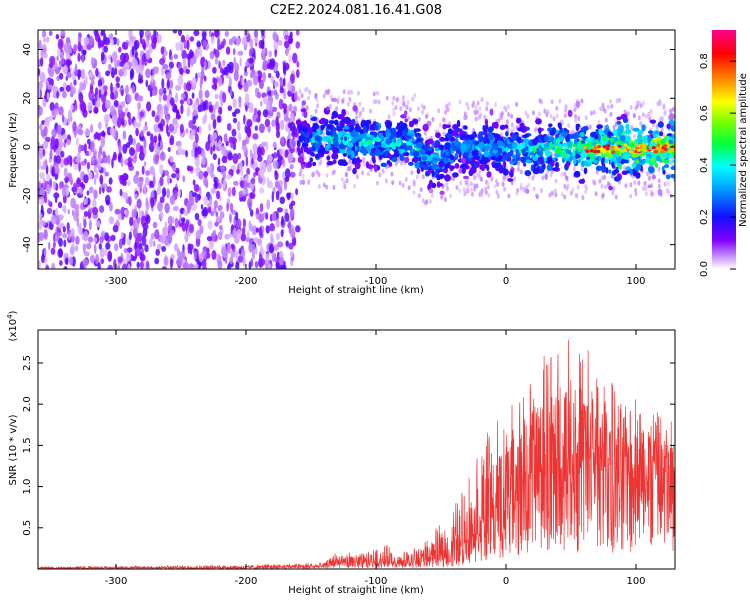 The height and width of the screenshot is (600, 750). I want to click on y-tick-label: 1.0, so click(27, 487).